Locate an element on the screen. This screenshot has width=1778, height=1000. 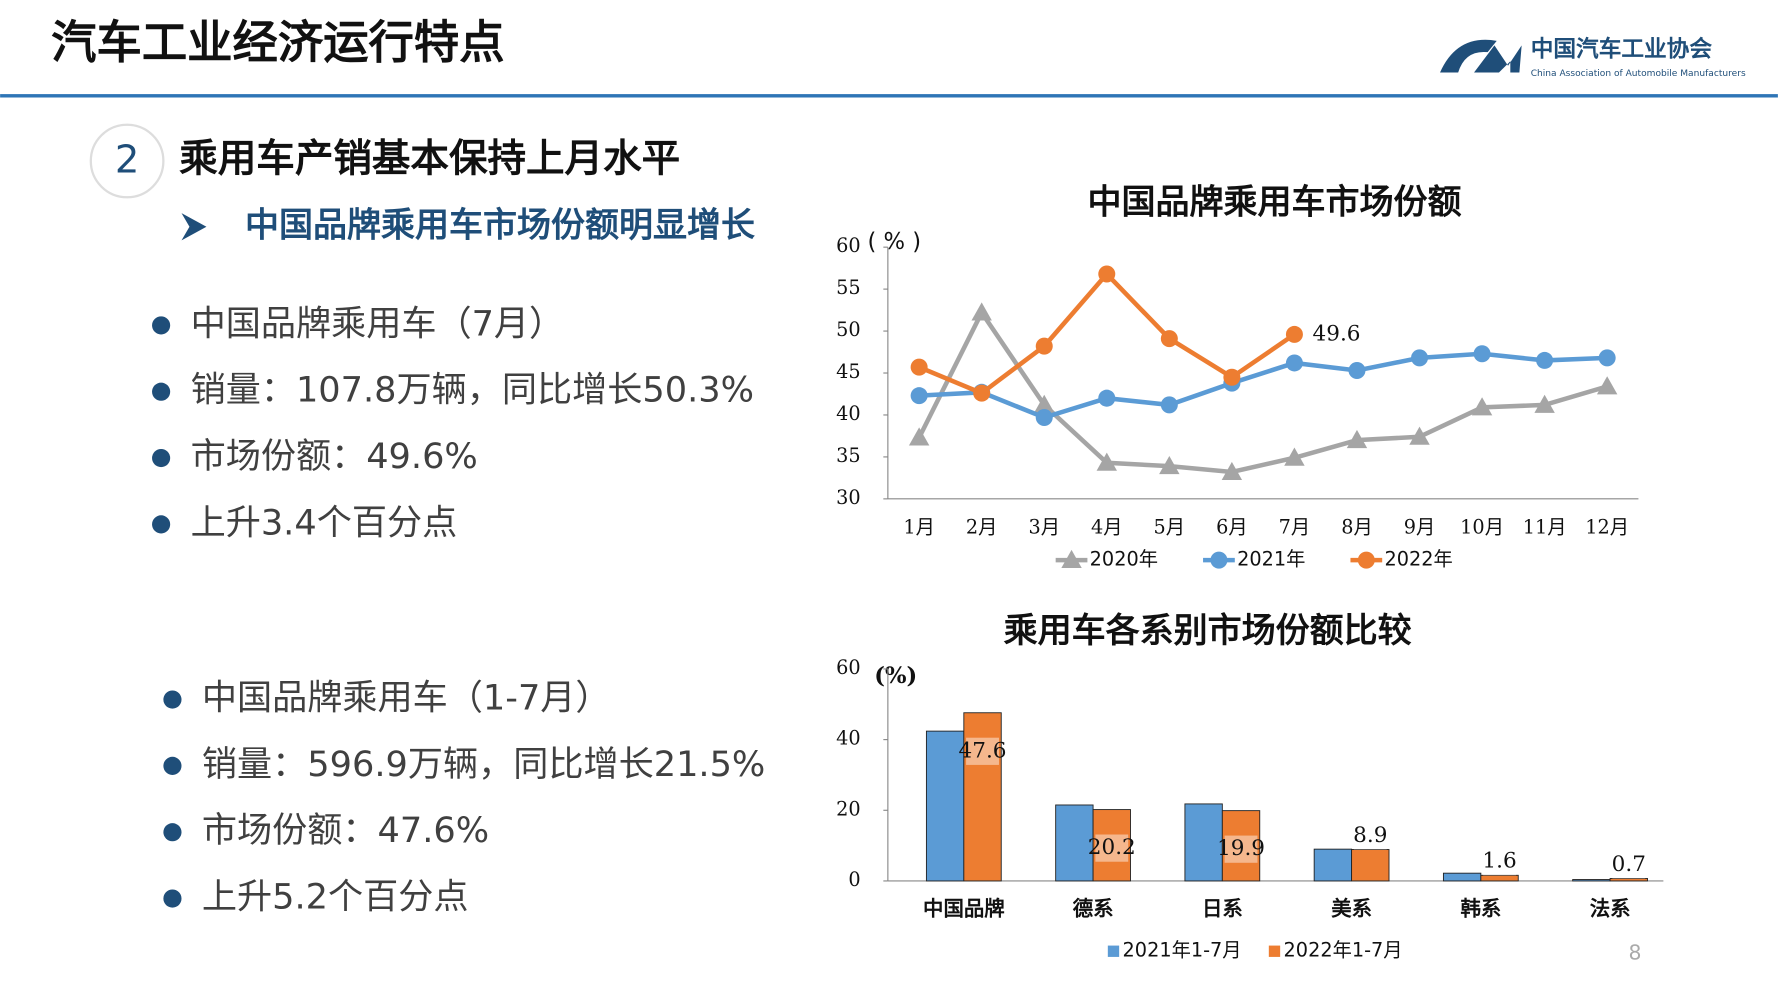
page-number: 8 is located at coordinates (1635, 953).